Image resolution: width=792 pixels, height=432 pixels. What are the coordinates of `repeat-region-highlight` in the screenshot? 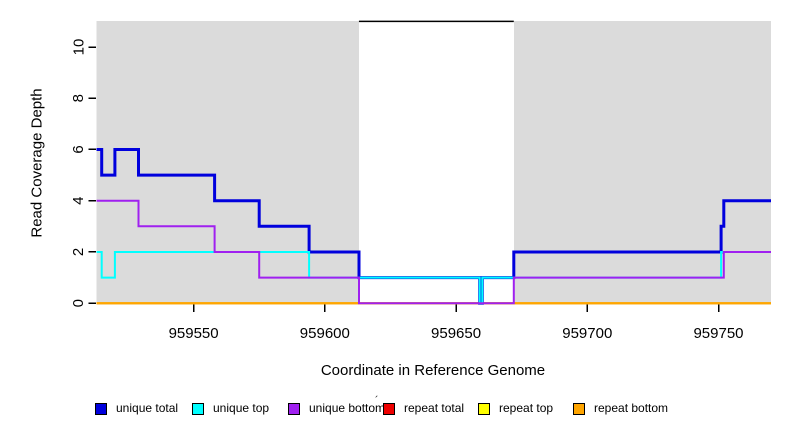 It's located at (436, 162).